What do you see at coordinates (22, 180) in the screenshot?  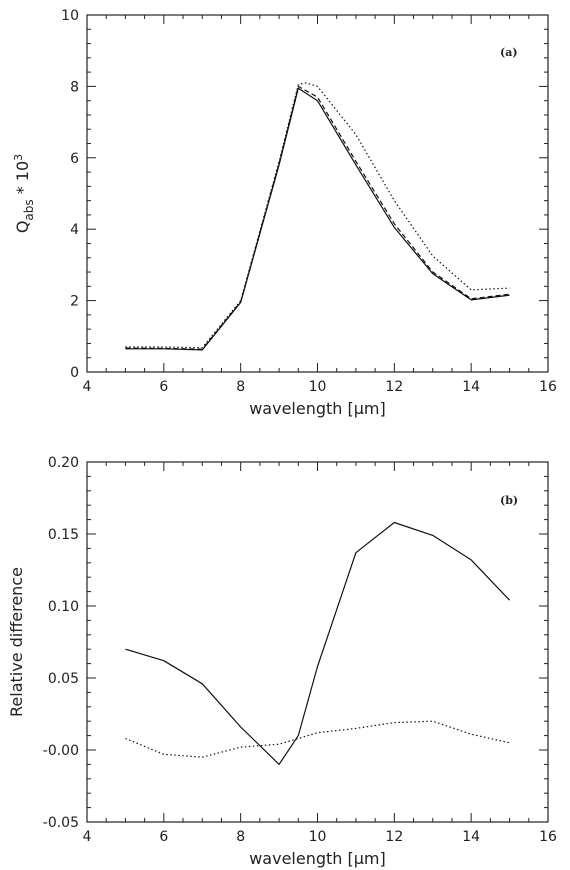 I see `y-axis-title-mid: * 10` at bounding box center [22, 180].